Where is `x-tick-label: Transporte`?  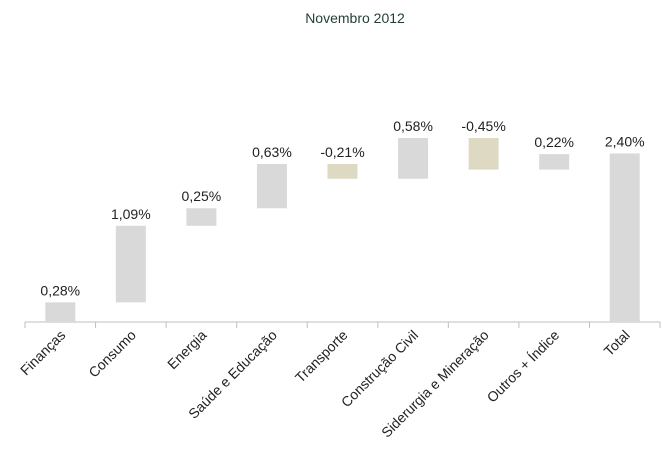
x-tick-label: Transporte is located at coordinates (321, 356).